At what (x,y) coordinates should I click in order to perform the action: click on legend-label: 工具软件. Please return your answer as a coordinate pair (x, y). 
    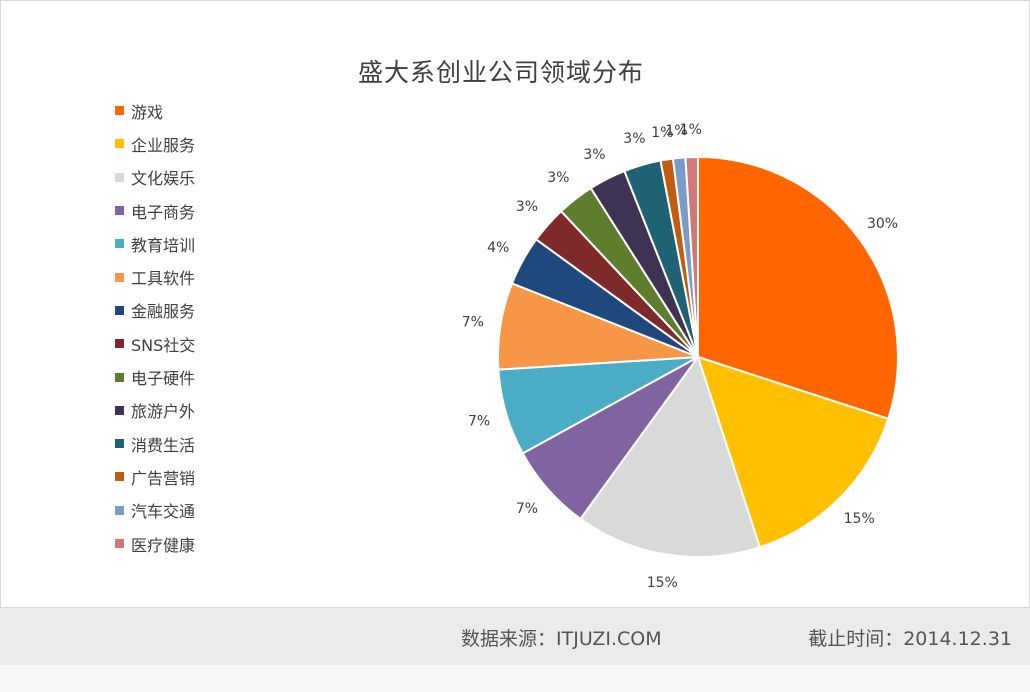
    Looking at the image, I should click on (163, 279).